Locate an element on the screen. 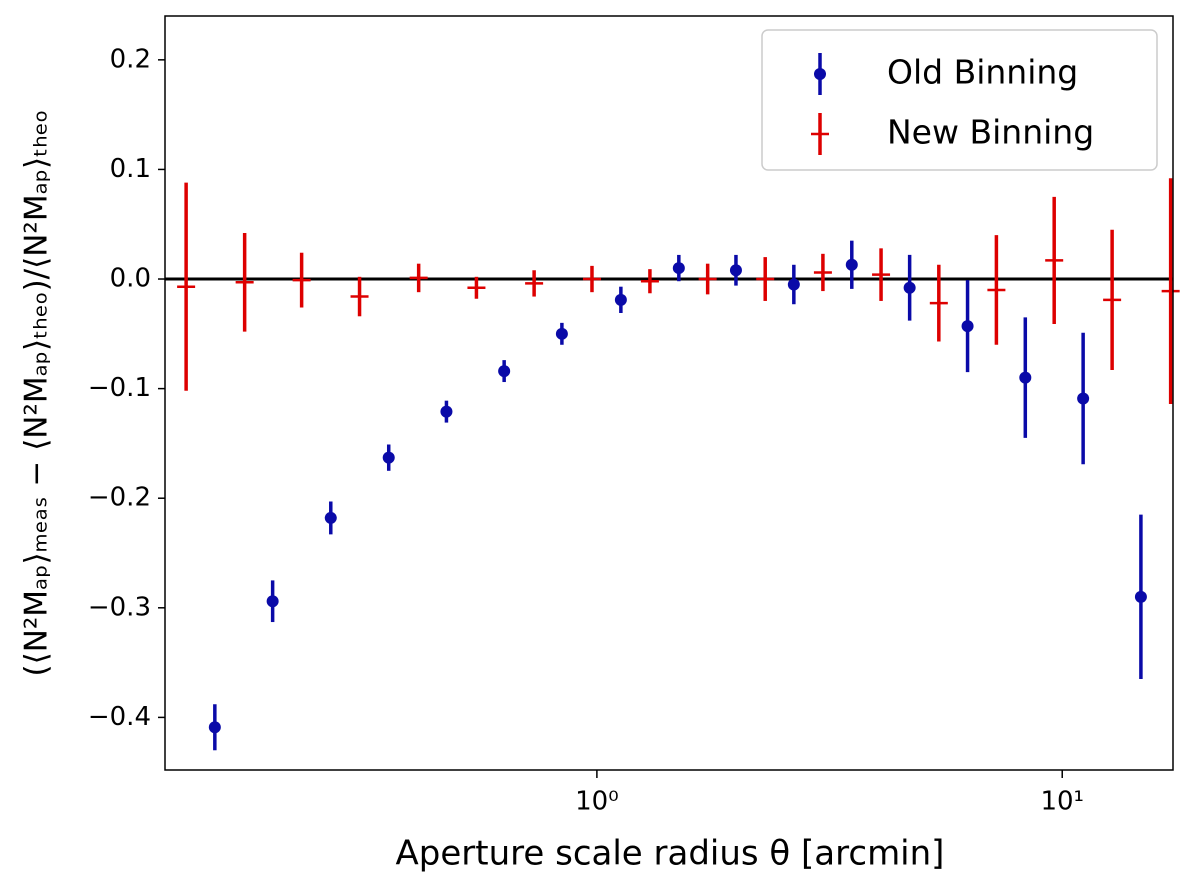 The image size is (1200, 879). y-tick-label: −0.3 is located at coordinates (119, 607).